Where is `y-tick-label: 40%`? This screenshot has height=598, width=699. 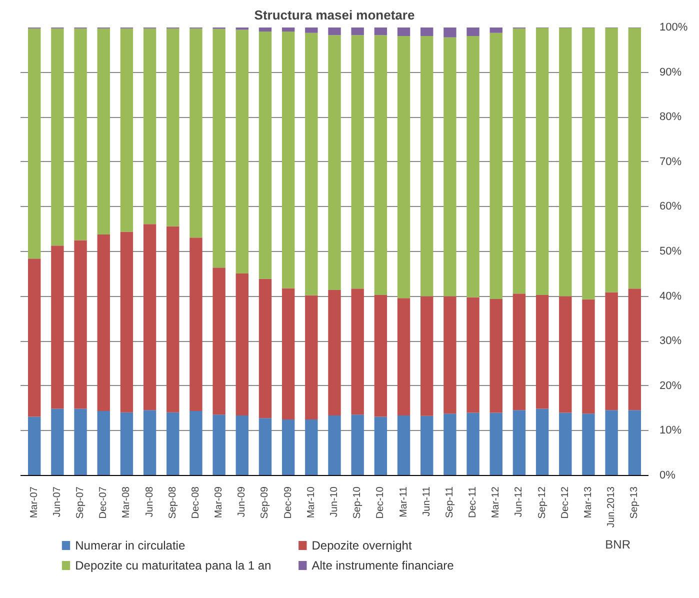
y-tick-label: 40% is located at coordinates (671, 296).